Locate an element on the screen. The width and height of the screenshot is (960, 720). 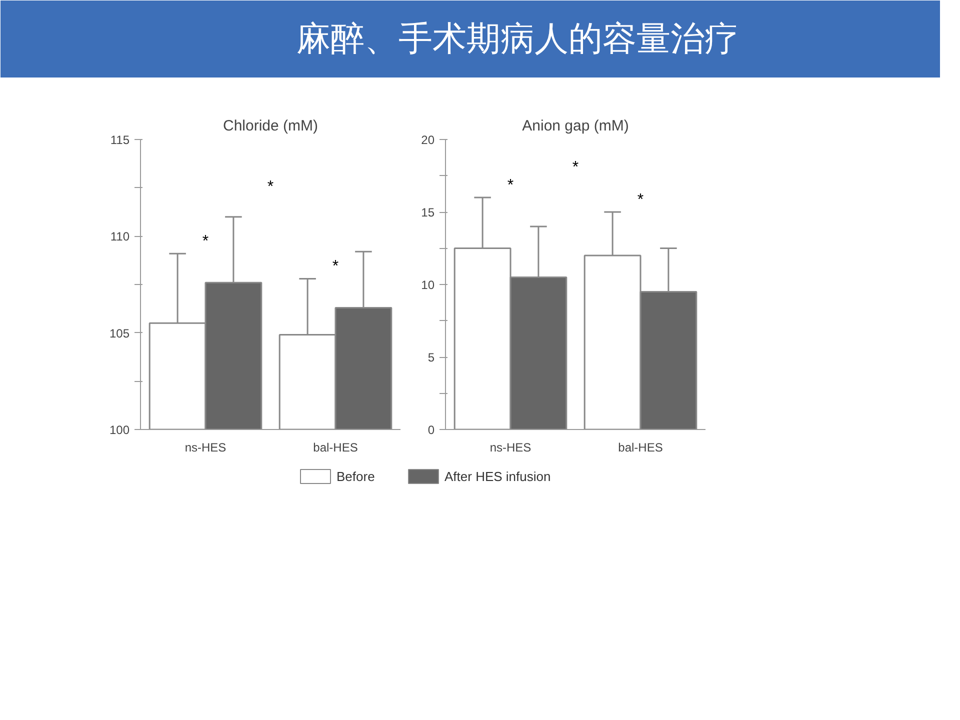
text: 麻醉、手术期病人的容量治疗 is located at coordinates (517, 39).